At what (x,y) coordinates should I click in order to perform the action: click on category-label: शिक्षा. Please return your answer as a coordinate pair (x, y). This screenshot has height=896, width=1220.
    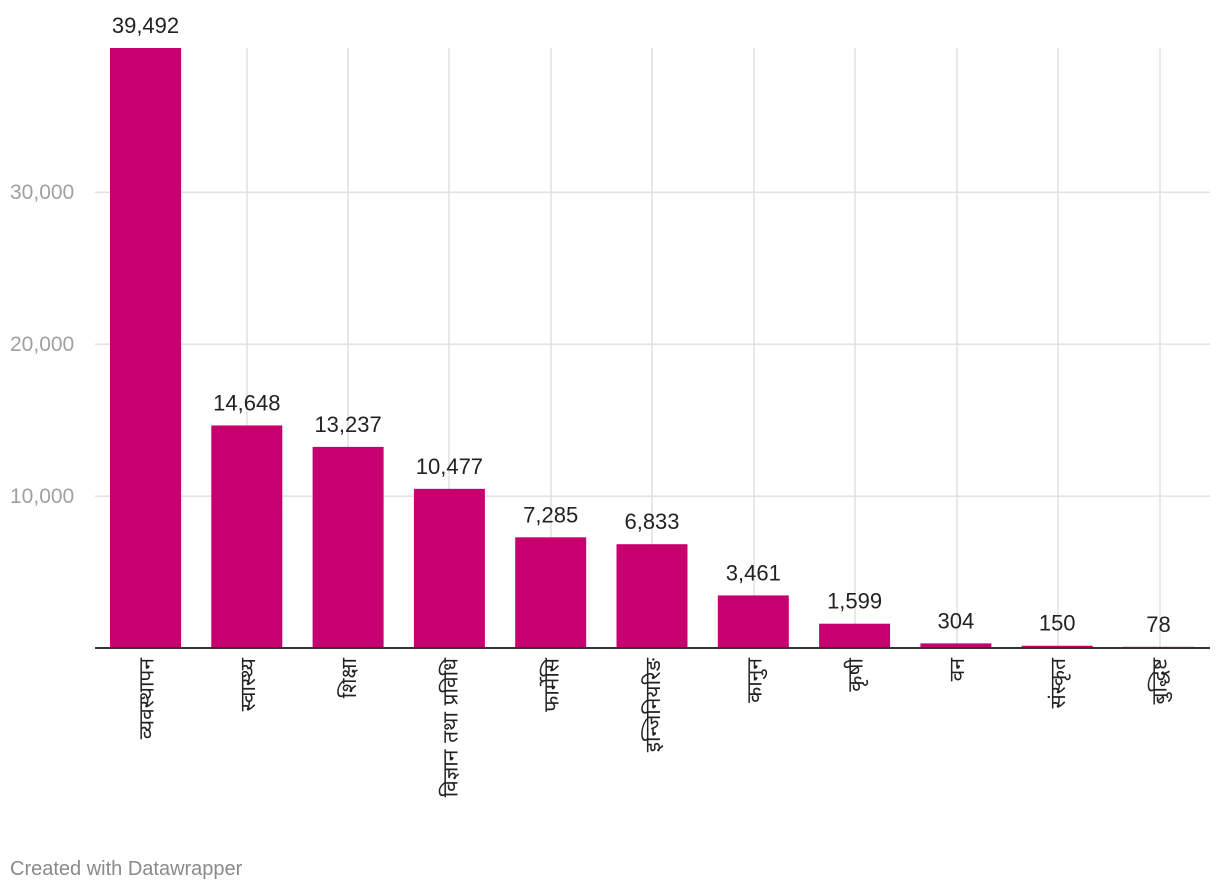
    Looking at the image, I should click on (349, 677).